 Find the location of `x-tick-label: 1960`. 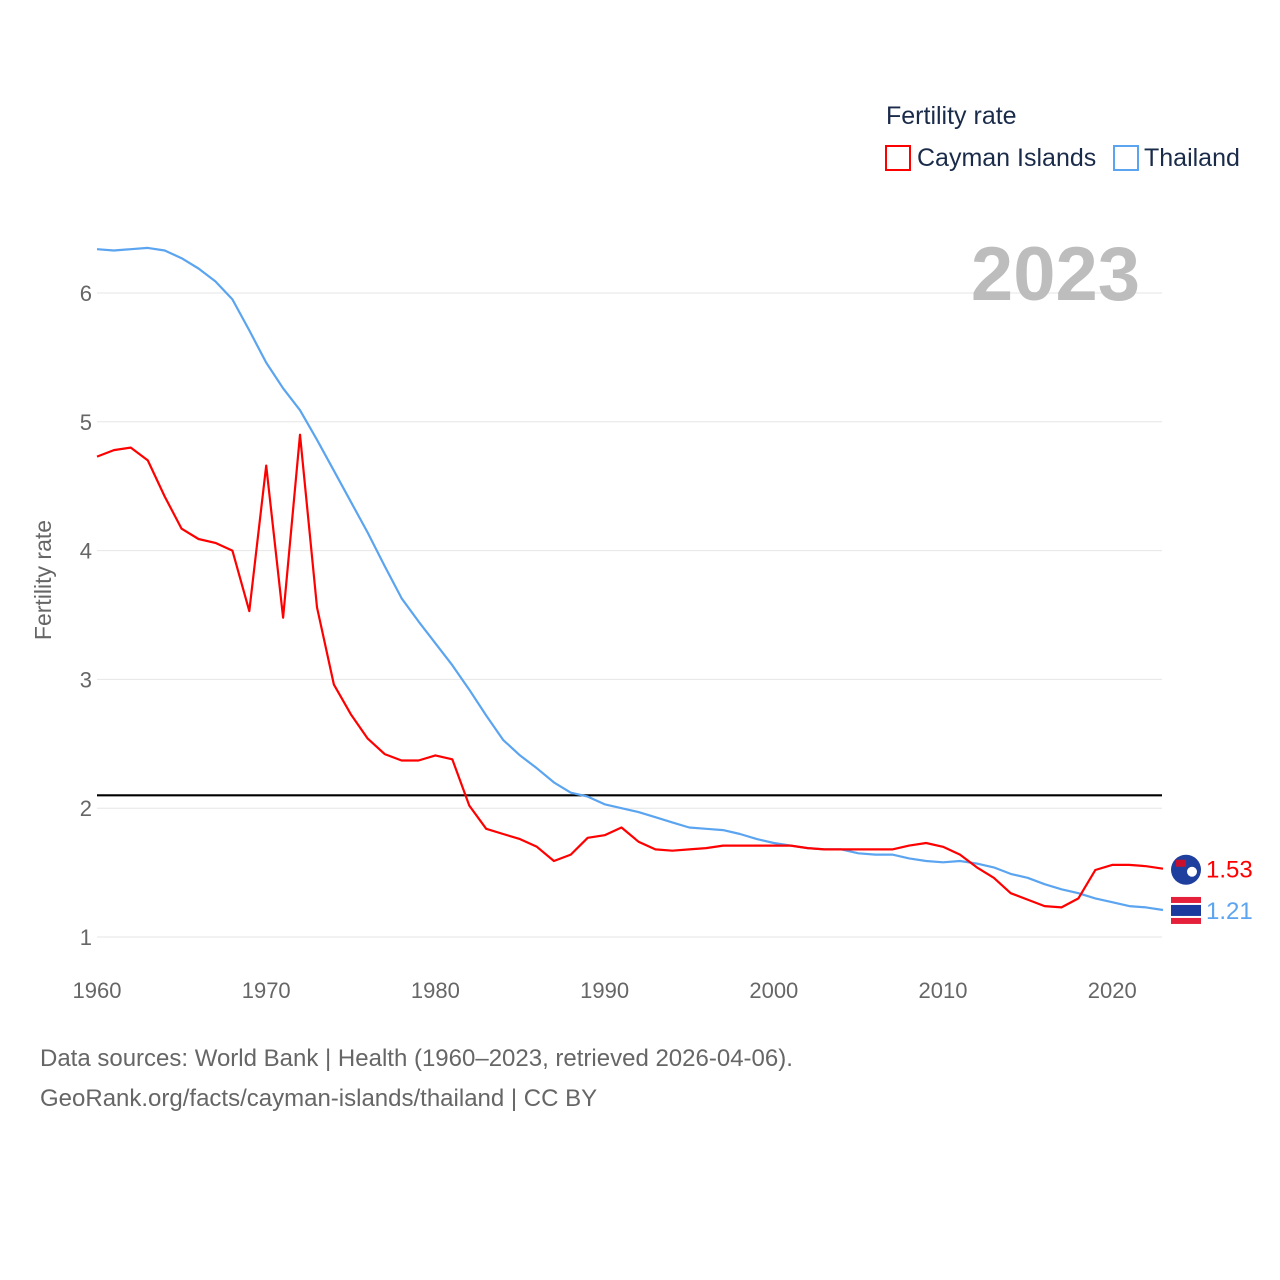

x-tick-label: 1960 is located at coordinates (97, 990).